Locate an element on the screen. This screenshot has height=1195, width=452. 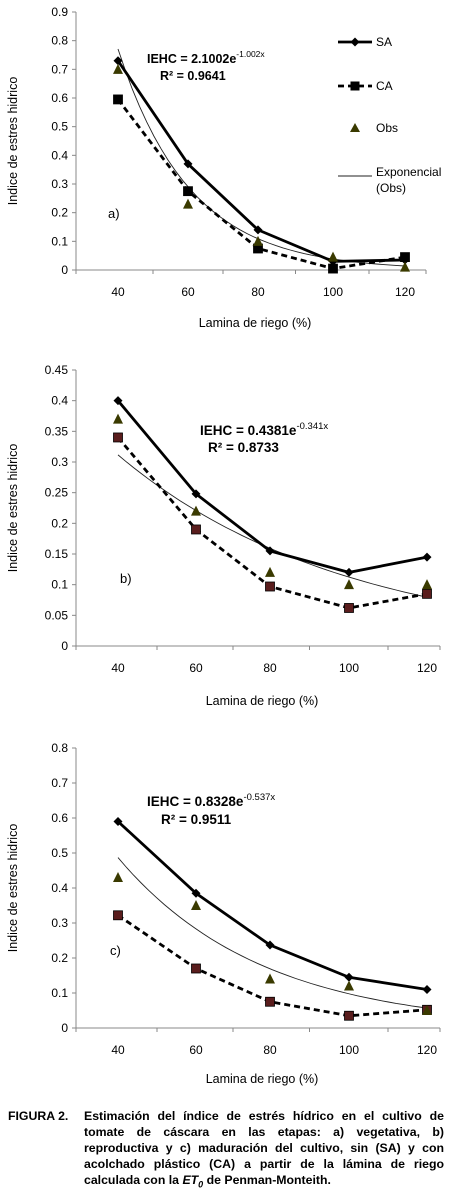
y-tick-label: 0.25 is located at coordinates (57, 493).